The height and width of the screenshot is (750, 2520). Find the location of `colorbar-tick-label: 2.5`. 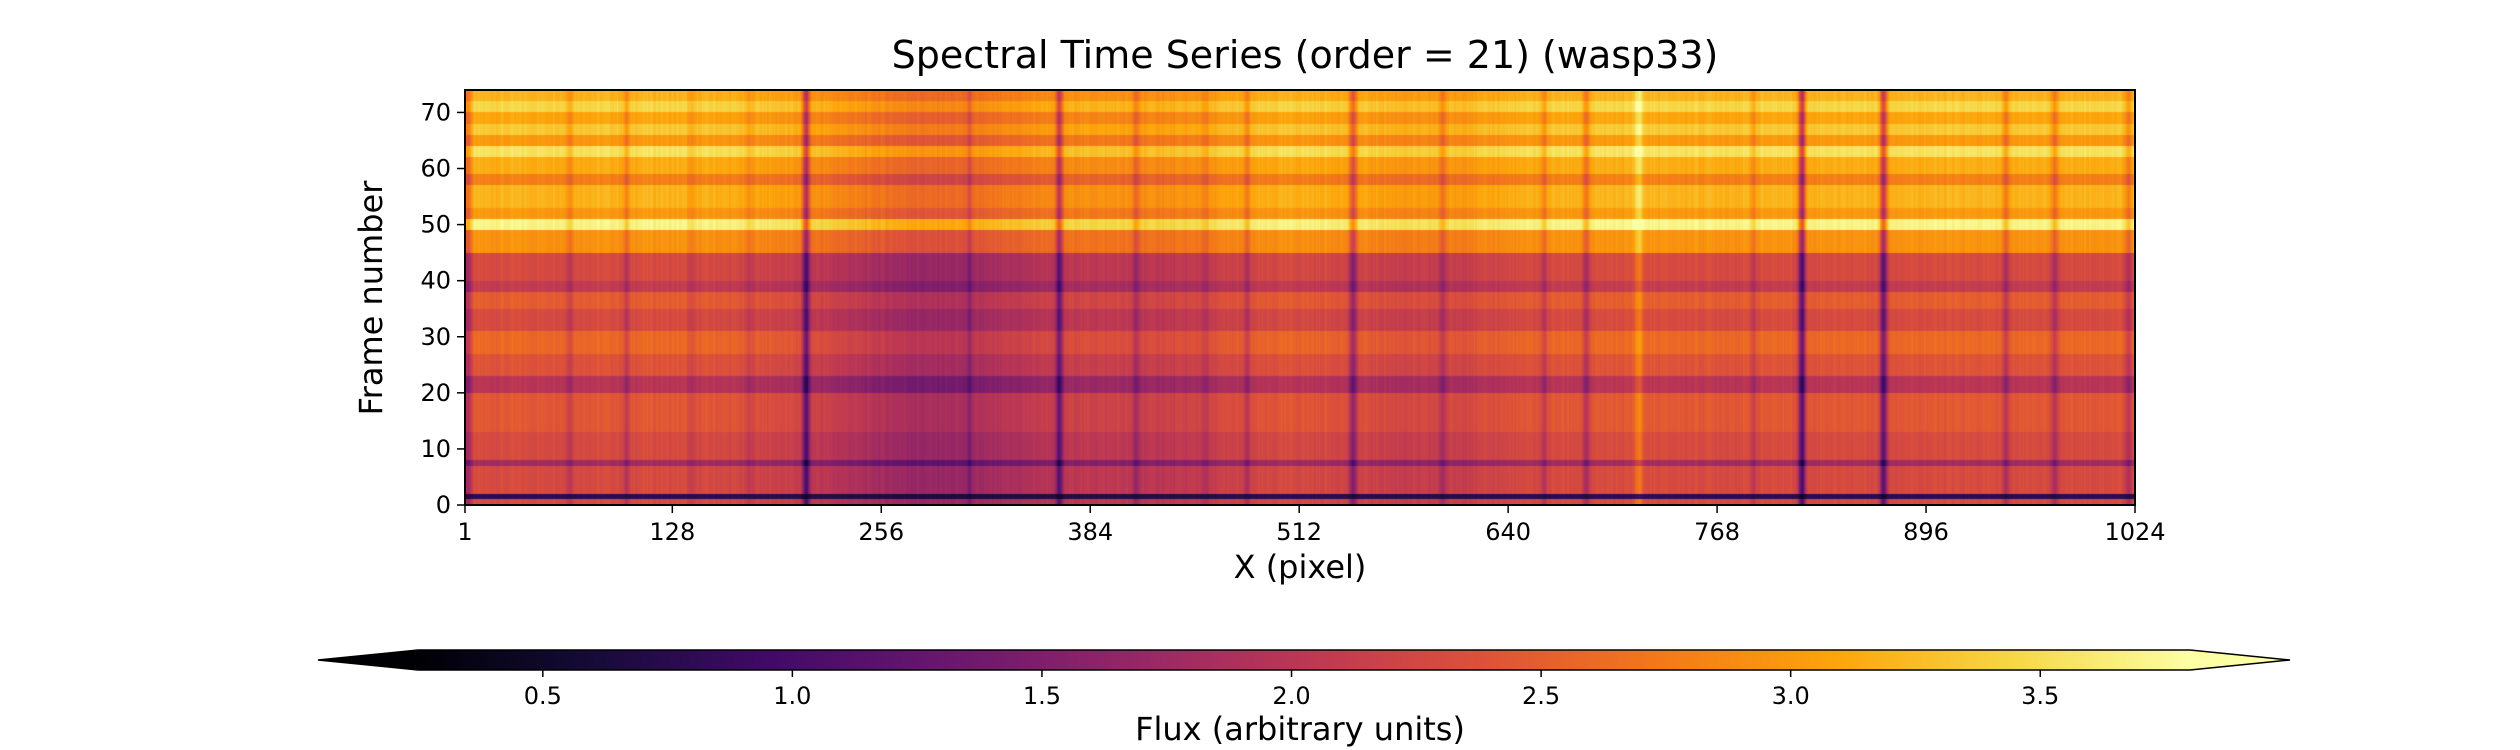

colorbar-tick-label: 2.5 is located at coordinates (1541, 696).